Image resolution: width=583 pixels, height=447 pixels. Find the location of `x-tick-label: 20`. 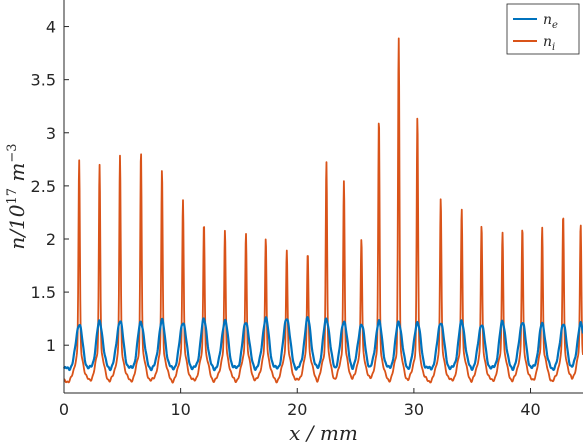

x-tick-label: 20 is located at coordinates (297, 409).